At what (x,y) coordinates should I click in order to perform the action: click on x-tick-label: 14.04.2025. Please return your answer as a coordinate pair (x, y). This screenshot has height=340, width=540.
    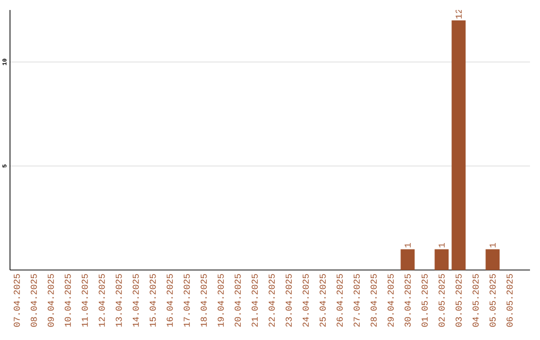
    Looking at the image, I should click on (135, 300).